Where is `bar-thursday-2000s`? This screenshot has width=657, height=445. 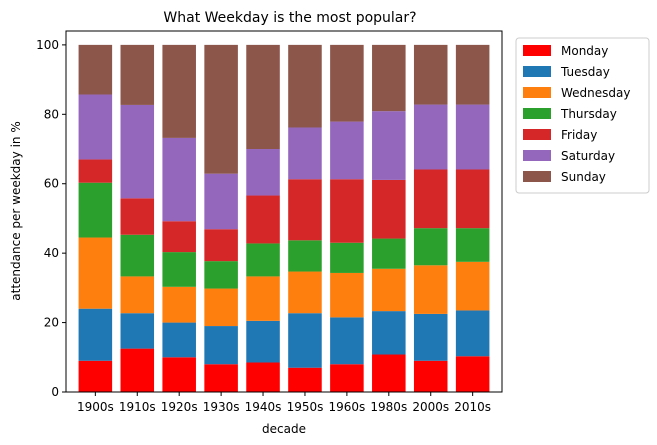 bar-thursday-2000s is located at coordinates (430, 247).